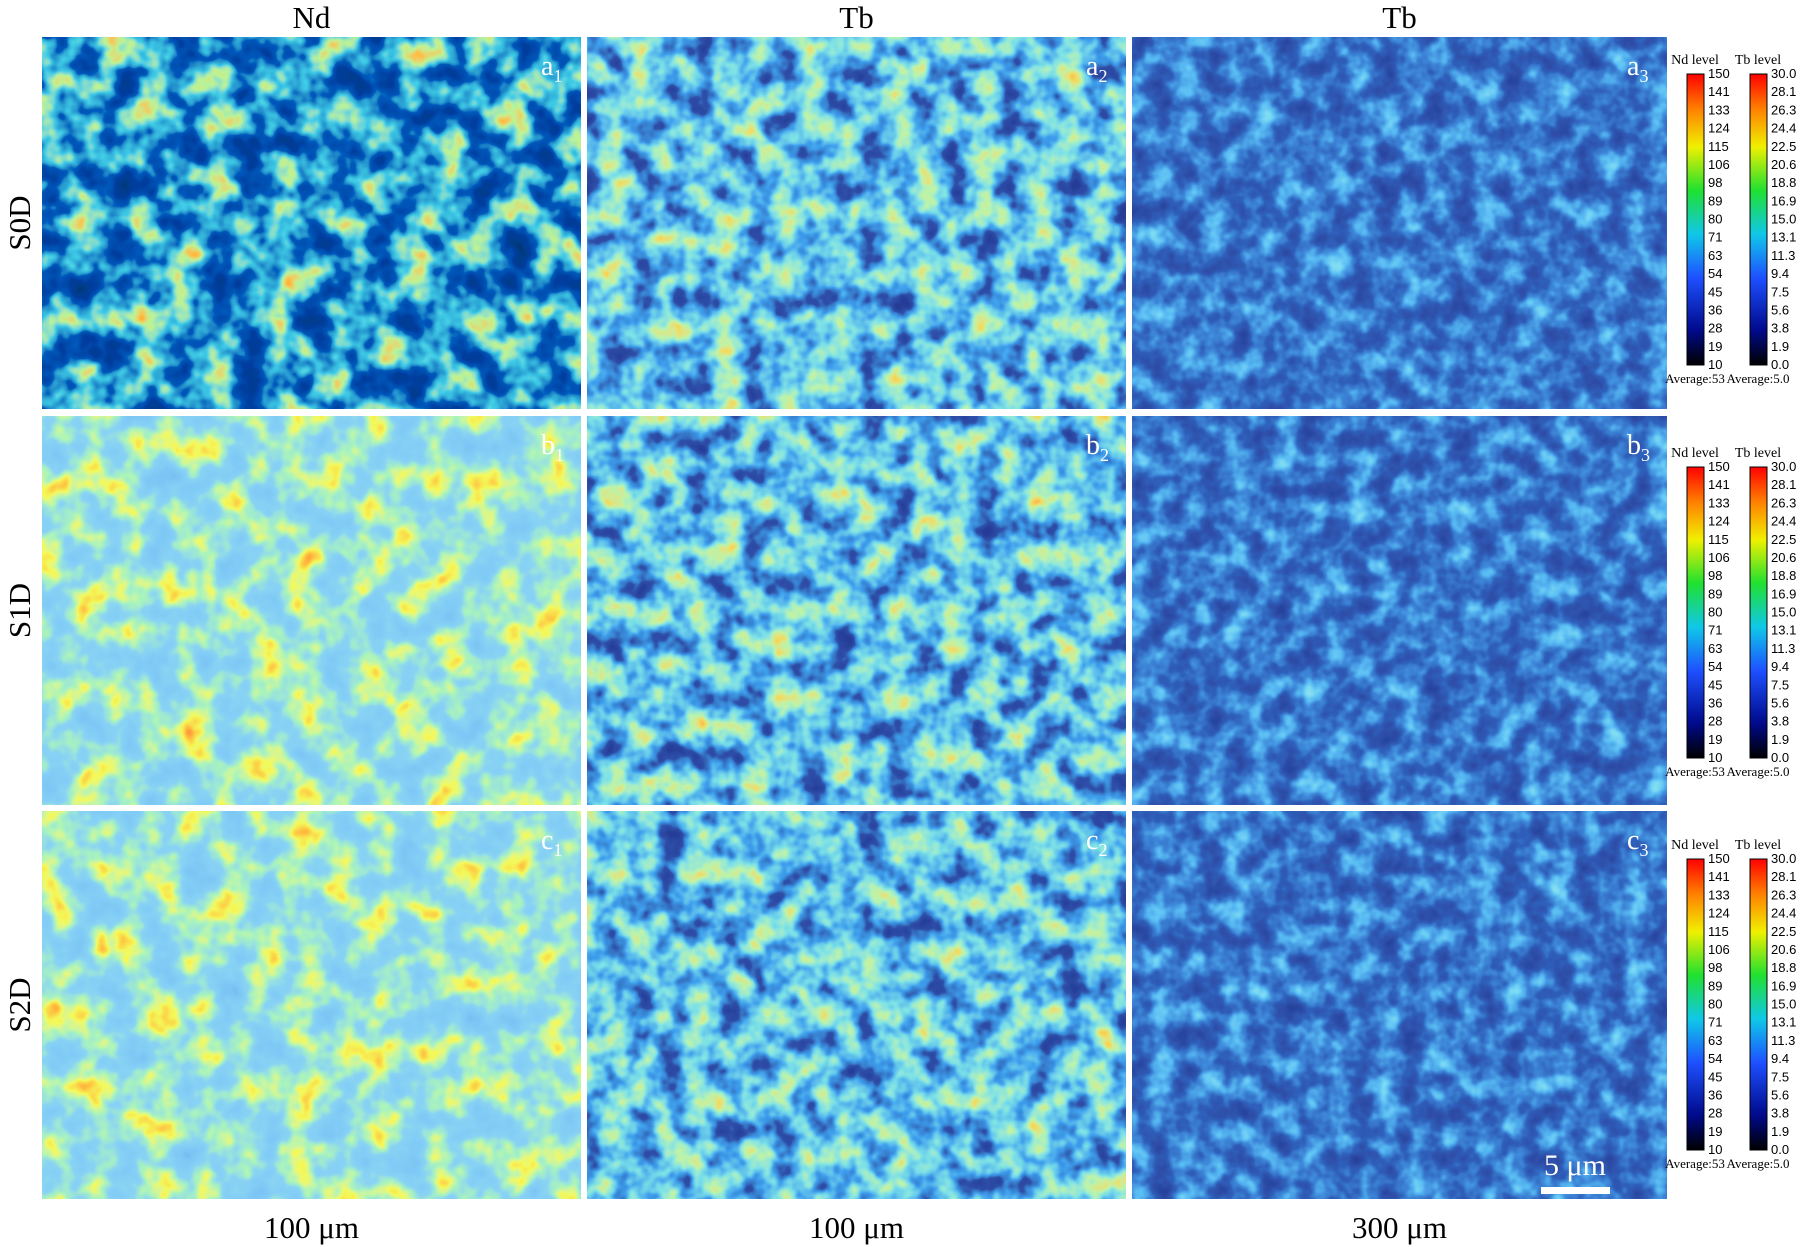 This screenshot has width=1818, height=1247. Describe the element at coordinates (1575, 1190) in the screenshot. I see `scale-bar` at that location.